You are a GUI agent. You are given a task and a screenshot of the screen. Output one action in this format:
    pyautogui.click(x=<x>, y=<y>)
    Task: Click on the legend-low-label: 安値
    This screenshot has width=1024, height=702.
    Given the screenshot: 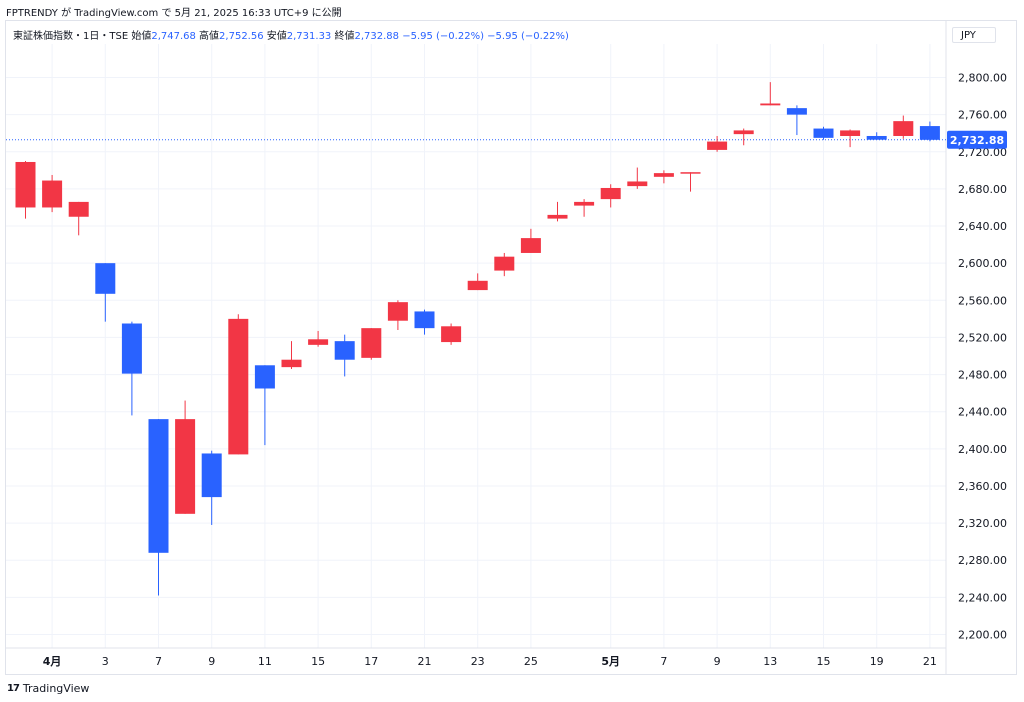 What is the action you would take?
    pyautogui.click(x=276, y=36)
    